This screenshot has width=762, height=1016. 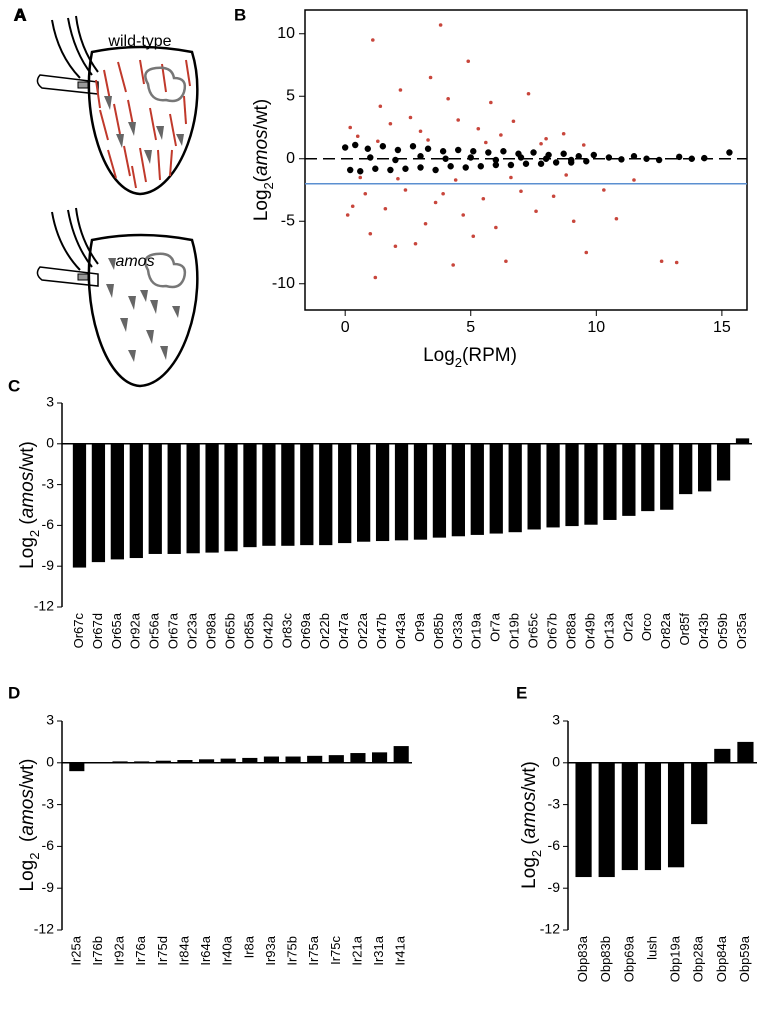 What do you see at coordinates (722, 327) in the screenshot?
I see `x-tick-label: 15` at bounding box center [722, 327].